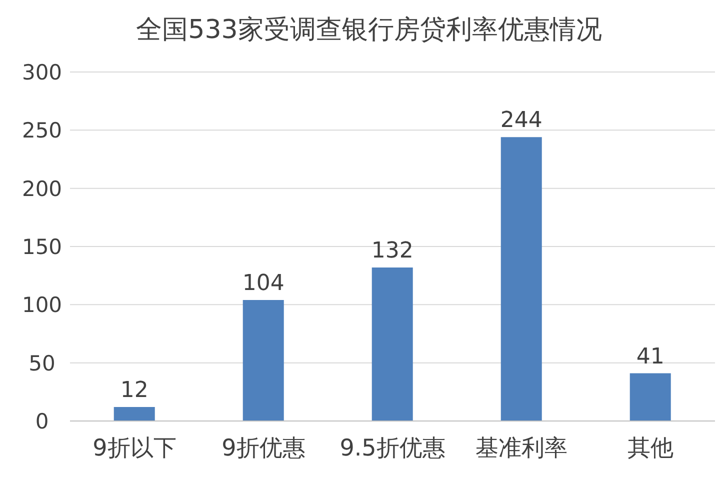 The height and width of the screenshot is (483, 728). I want to click on y-tick-label: 250, so click(42, 130).